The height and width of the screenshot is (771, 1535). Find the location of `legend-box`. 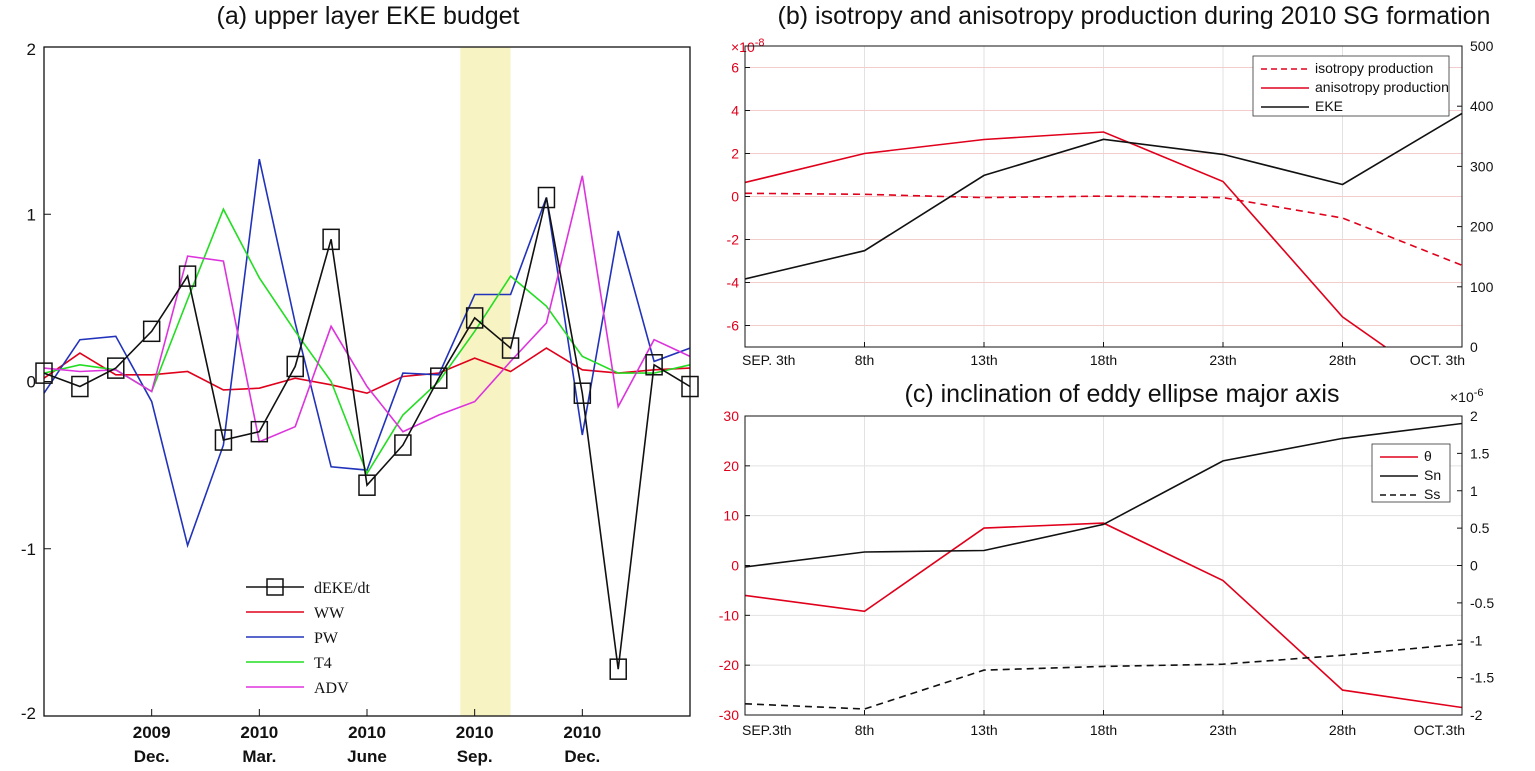

legend-box is located at coordinates (1351, 86).